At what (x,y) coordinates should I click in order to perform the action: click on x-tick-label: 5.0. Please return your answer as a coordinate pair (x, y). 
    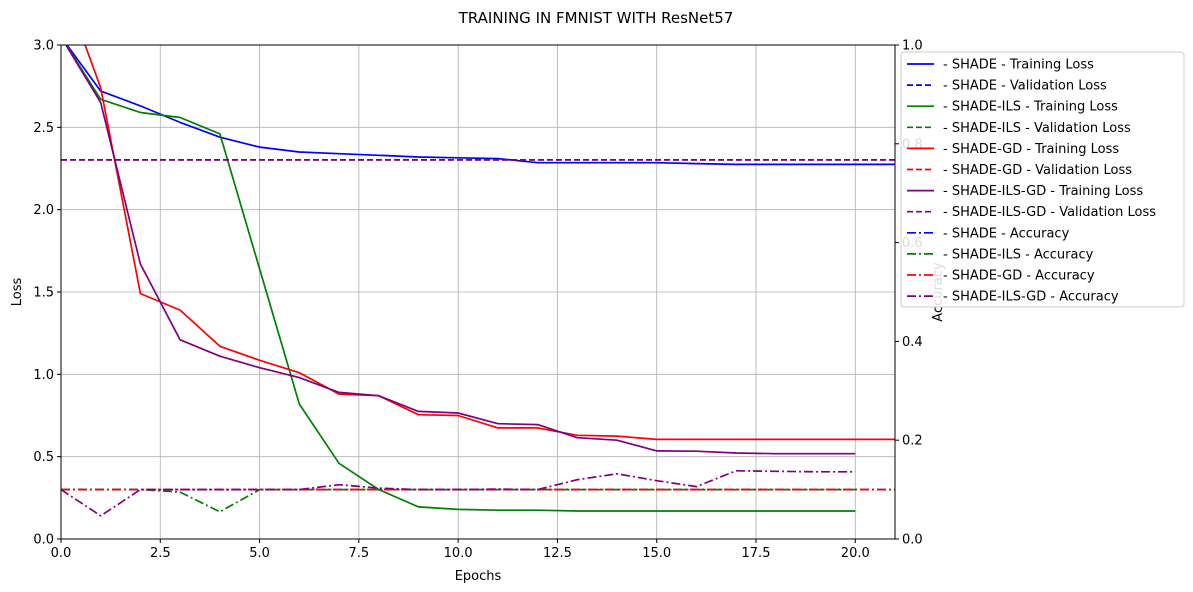
    Looking at the image, I should click on (259, 553).